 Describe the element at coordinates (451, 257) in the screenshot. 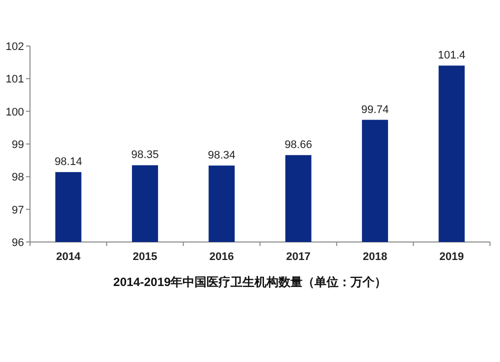

I see `x-tick-label: 2019` at that location.